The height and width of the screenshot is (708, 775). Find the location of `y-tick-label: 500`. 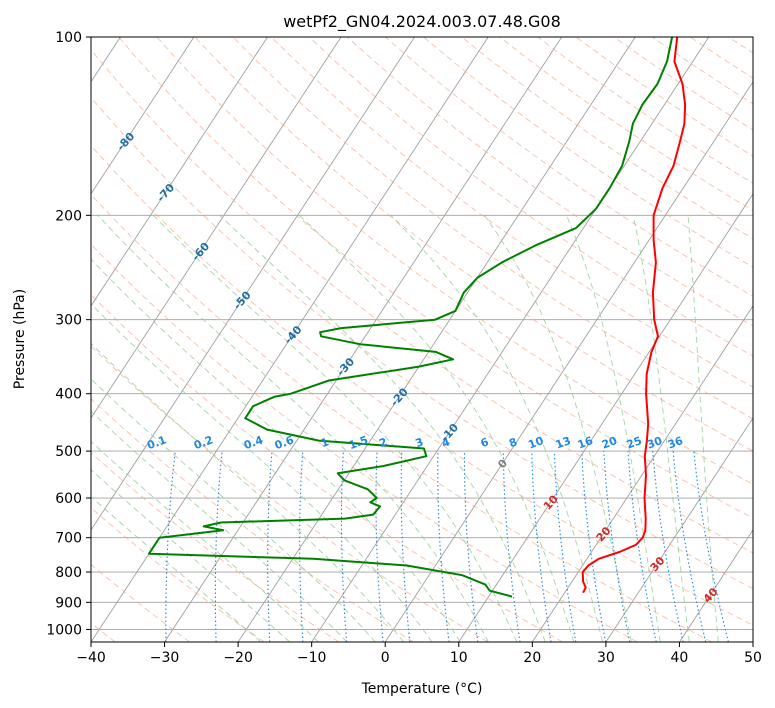

y-tick-label: 500 is located at coordinates (68, 452).